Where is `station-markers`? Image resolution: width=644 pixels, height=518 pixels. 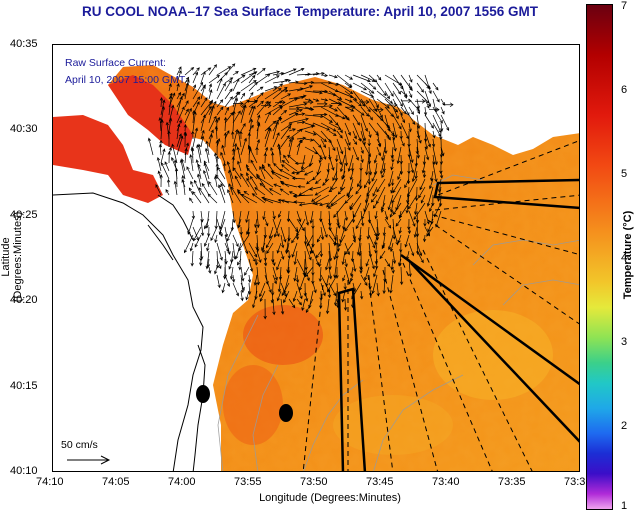
station-markers is located at coordinates (244, 403).